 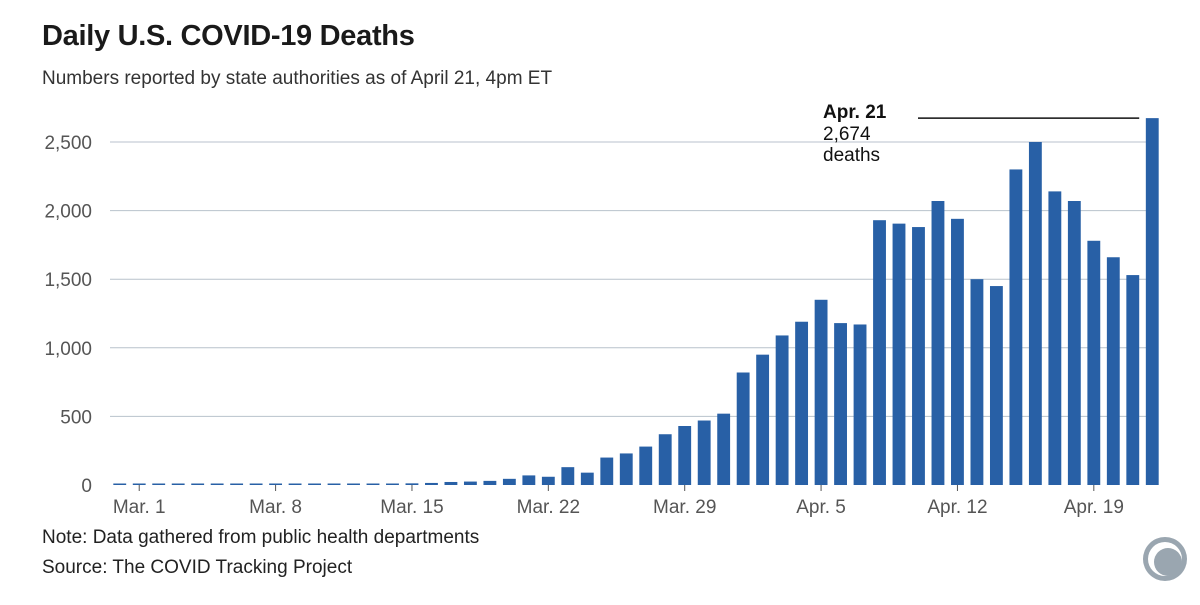 I want to click on x-tick-label: Apr. 5, so click(x=821, y=507).